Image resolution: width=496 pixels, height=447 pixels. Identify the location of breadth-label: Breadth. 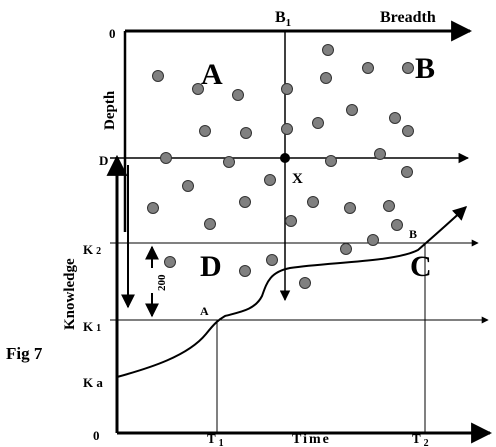
(408, 17).